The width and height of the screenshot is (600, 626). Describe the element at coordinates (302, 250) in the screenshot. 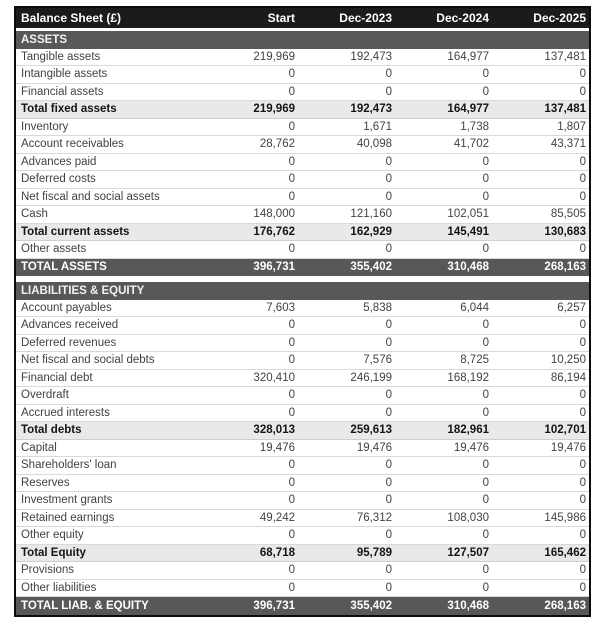

I see `table-row: Other assets 0 0 0 0` at that location.